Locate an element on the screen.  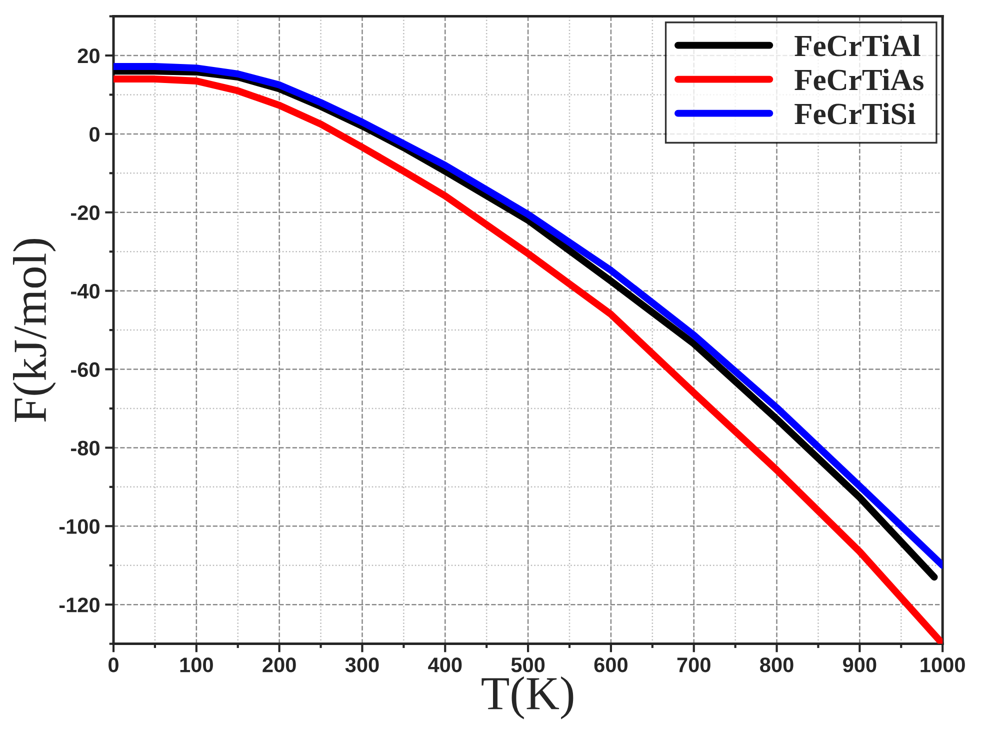
y-tick-label: -20 is located at coordinates (85, 212).